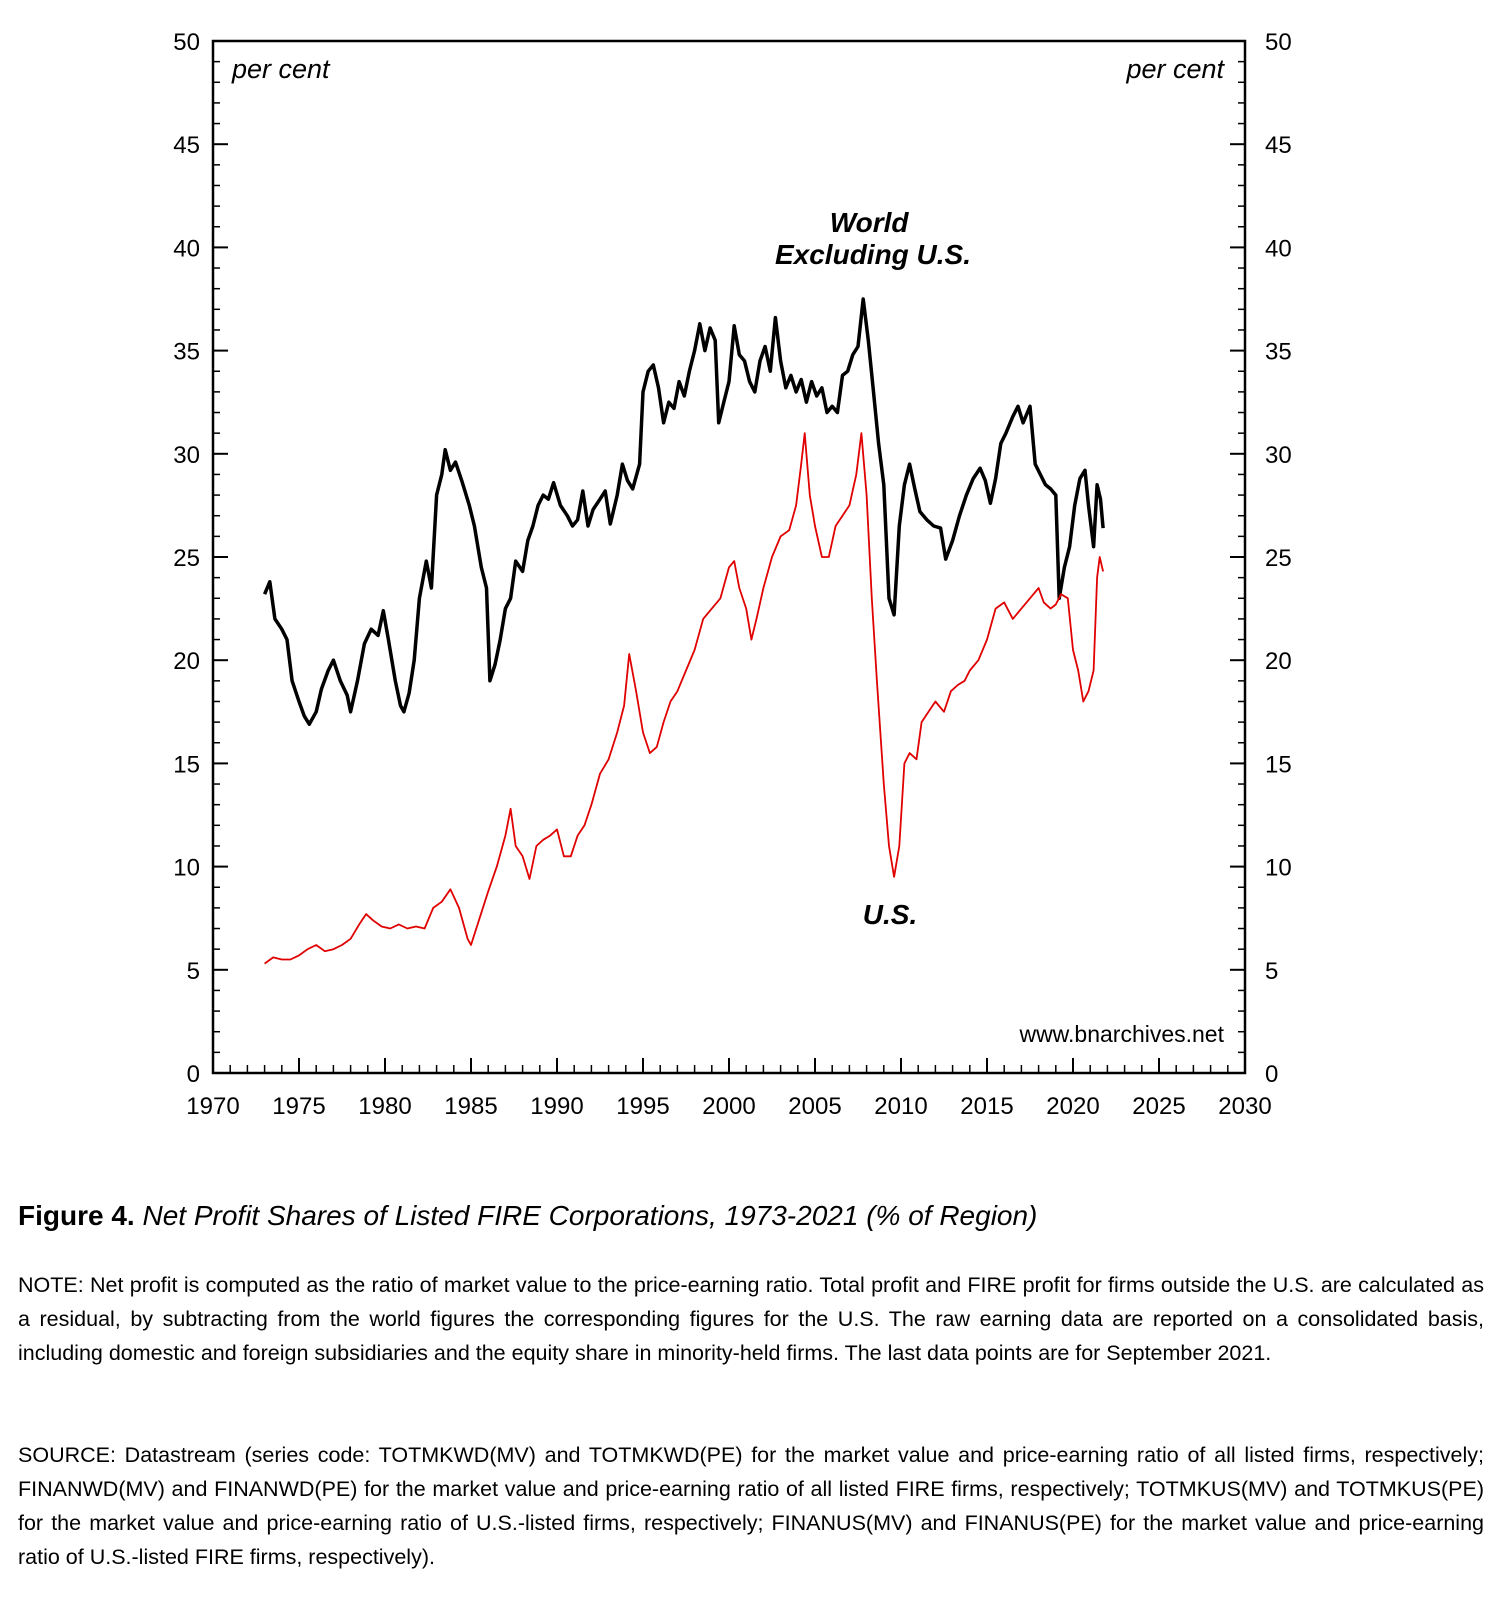  What do you see at coordinates (870, 222) in the screenshot?
I see `series-label-world-line1: World` at bounding box center [870, 222].